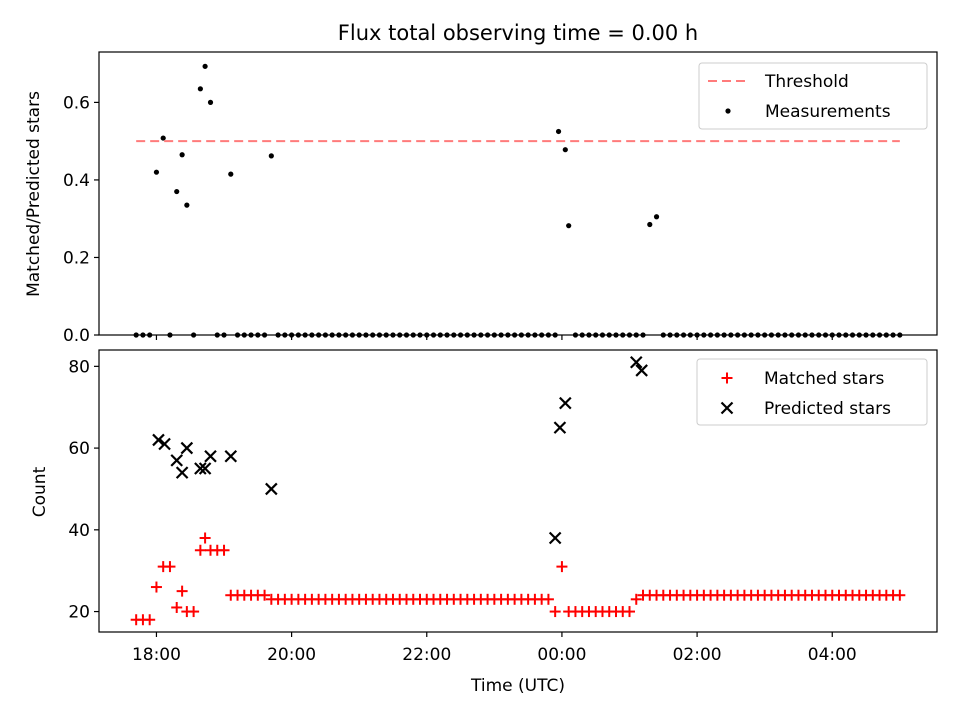 This screenshot has width=960, height=720. Describe the element at coordinates (697, 655) in the screenshot. I see `x-tick-label: 02:00` at that location.